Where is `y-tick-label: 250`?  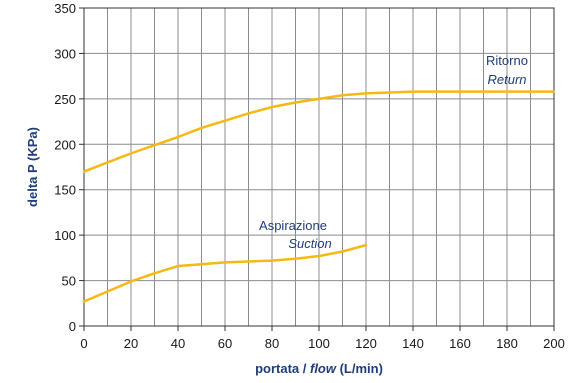 y-tick-label: 250 is located at coordinates (65, 99).